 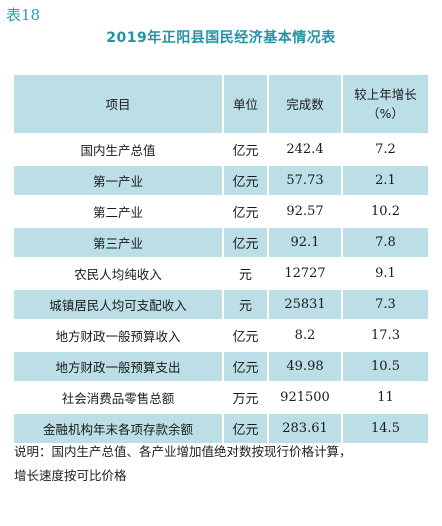 What do you see at coordinates (118, 428) in the screenshot?
I see `cell-item: 金融机构年末各项存款余额` at bounding box center [118, 428].